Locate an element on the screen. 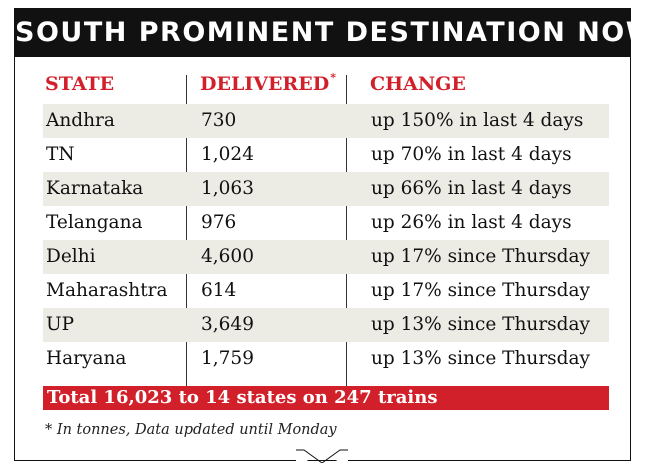 The width and height of the screenshot is (645, 471). header-delivered: DELIVERED* is located at coordinates (268, 84).